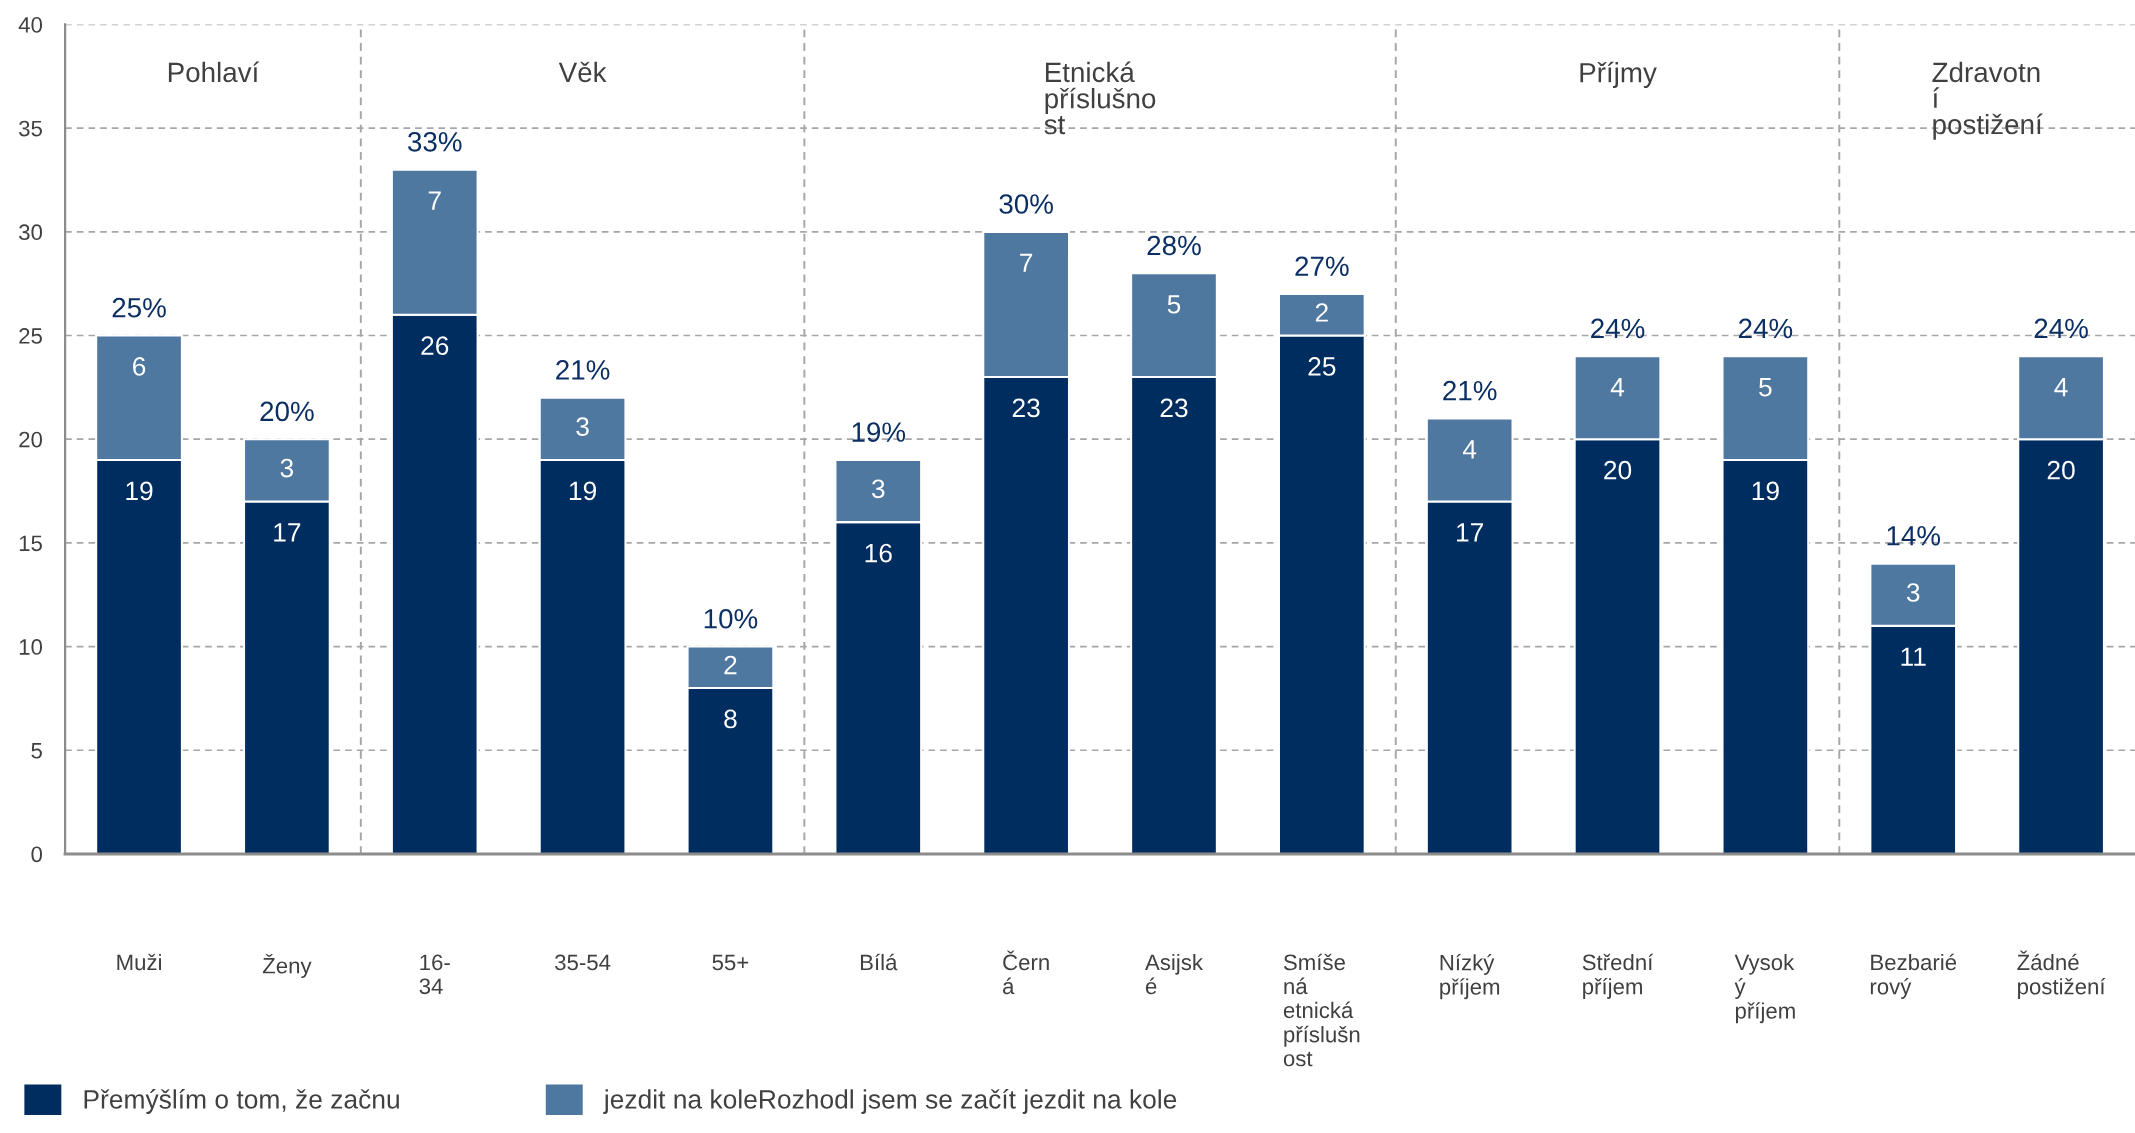 The height and width of the screenshot is (1133, 2135). Describe the element at coordinates (139, 366) in the screenshot. I see `data-label: 6` at that location.